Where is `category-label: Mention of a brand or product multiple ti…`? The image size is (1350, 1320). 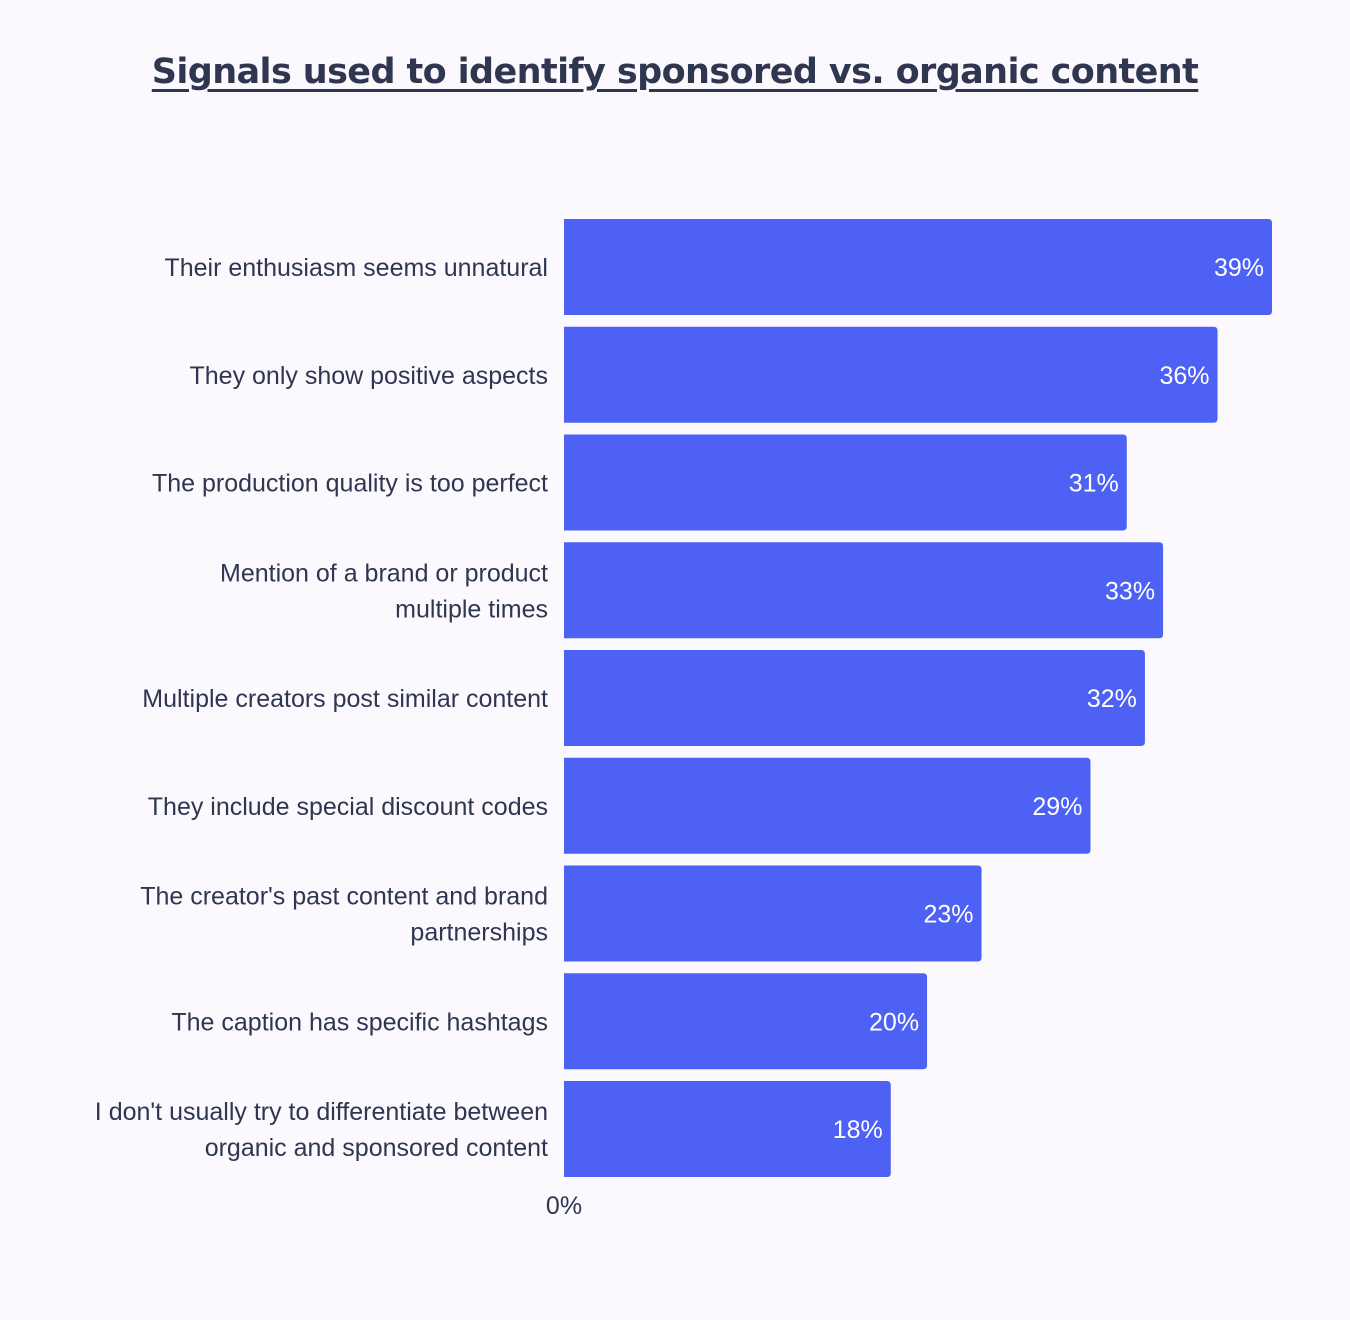
category-label: Mention of a brand or product multiple ti… is located at coordinates (384, 591).